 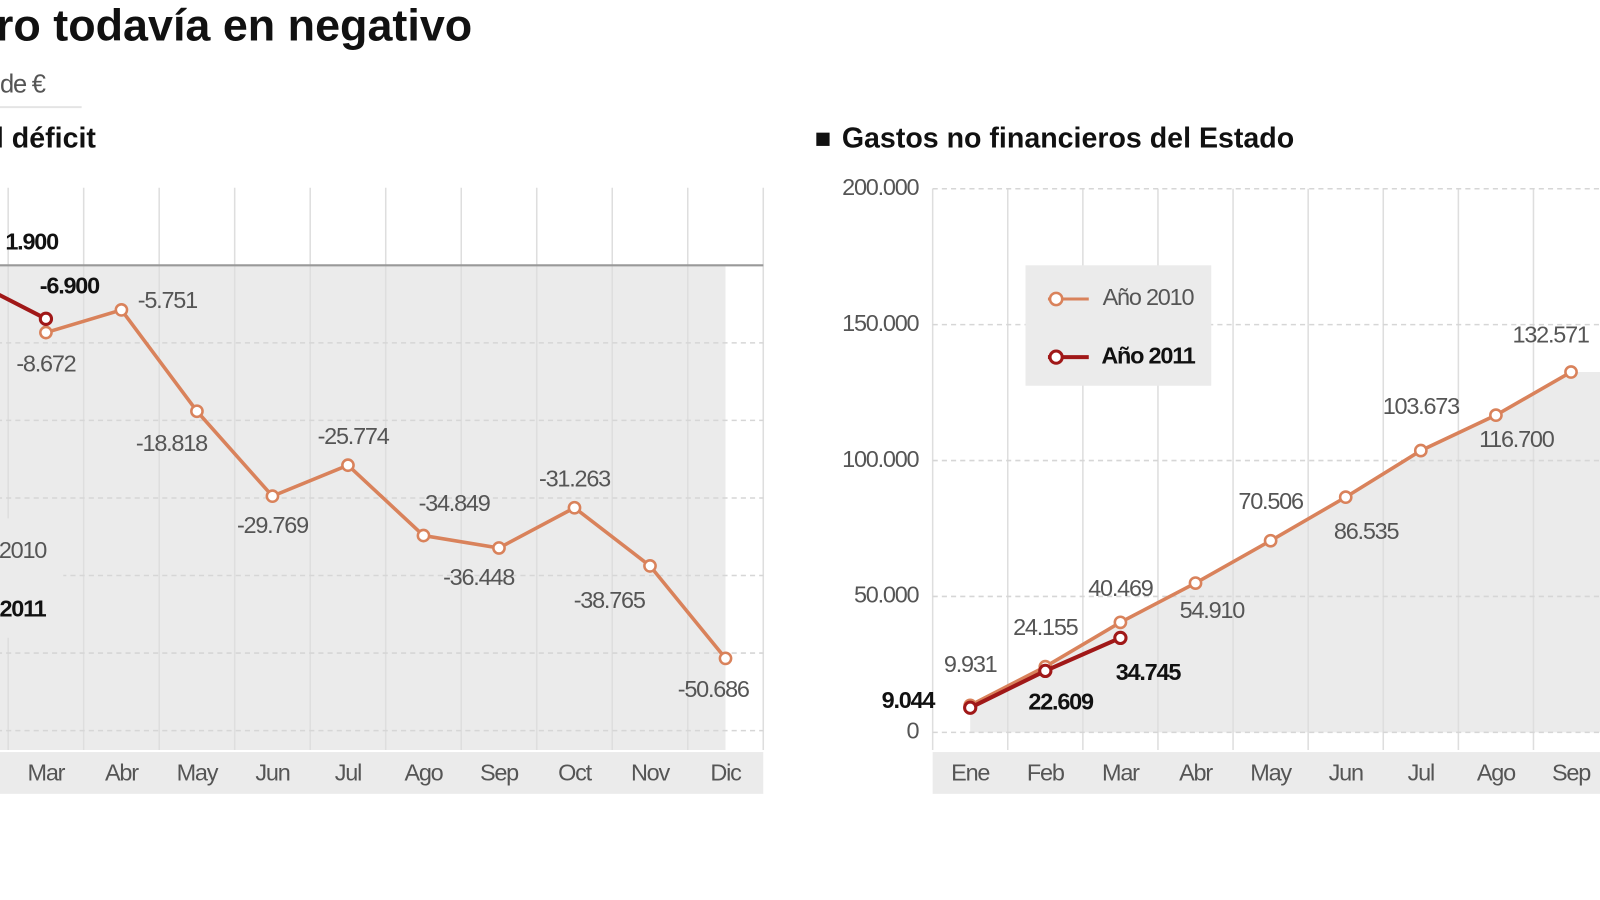 What do you see at coordinates (45, 363) in the screenshot?
I see `data-label: -8.672` at bounding box center [45, 363].